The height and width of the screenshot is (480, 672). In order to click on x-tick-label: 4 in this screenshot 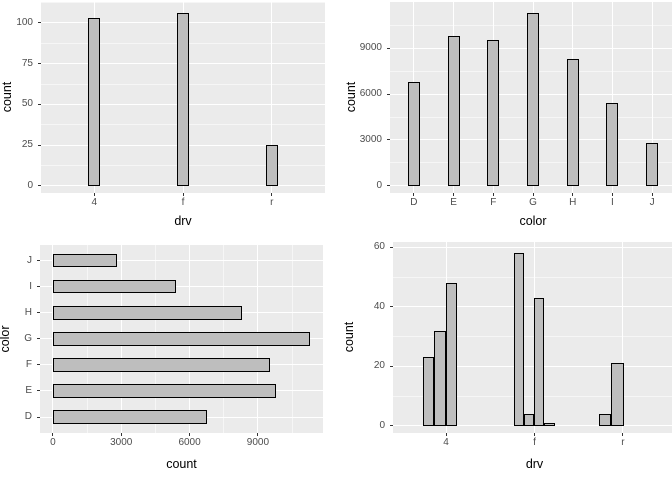, I will do `click(446, 442)`.